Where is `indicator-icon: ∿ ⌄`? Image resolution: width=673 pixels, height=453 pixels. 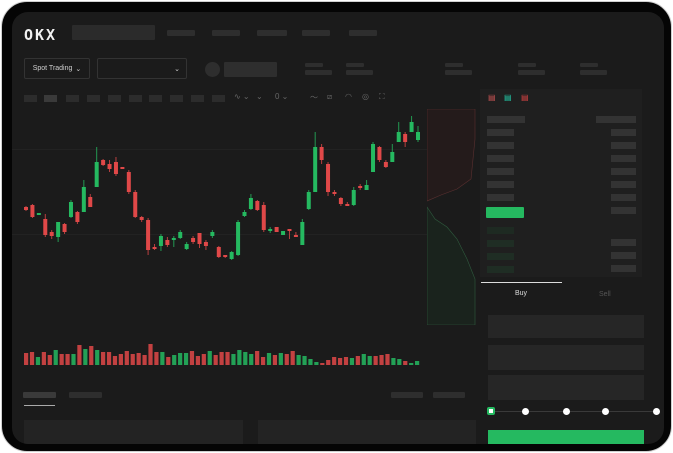 indicator-icon: ∿ ⌄ is located at coordinates (242, 96).